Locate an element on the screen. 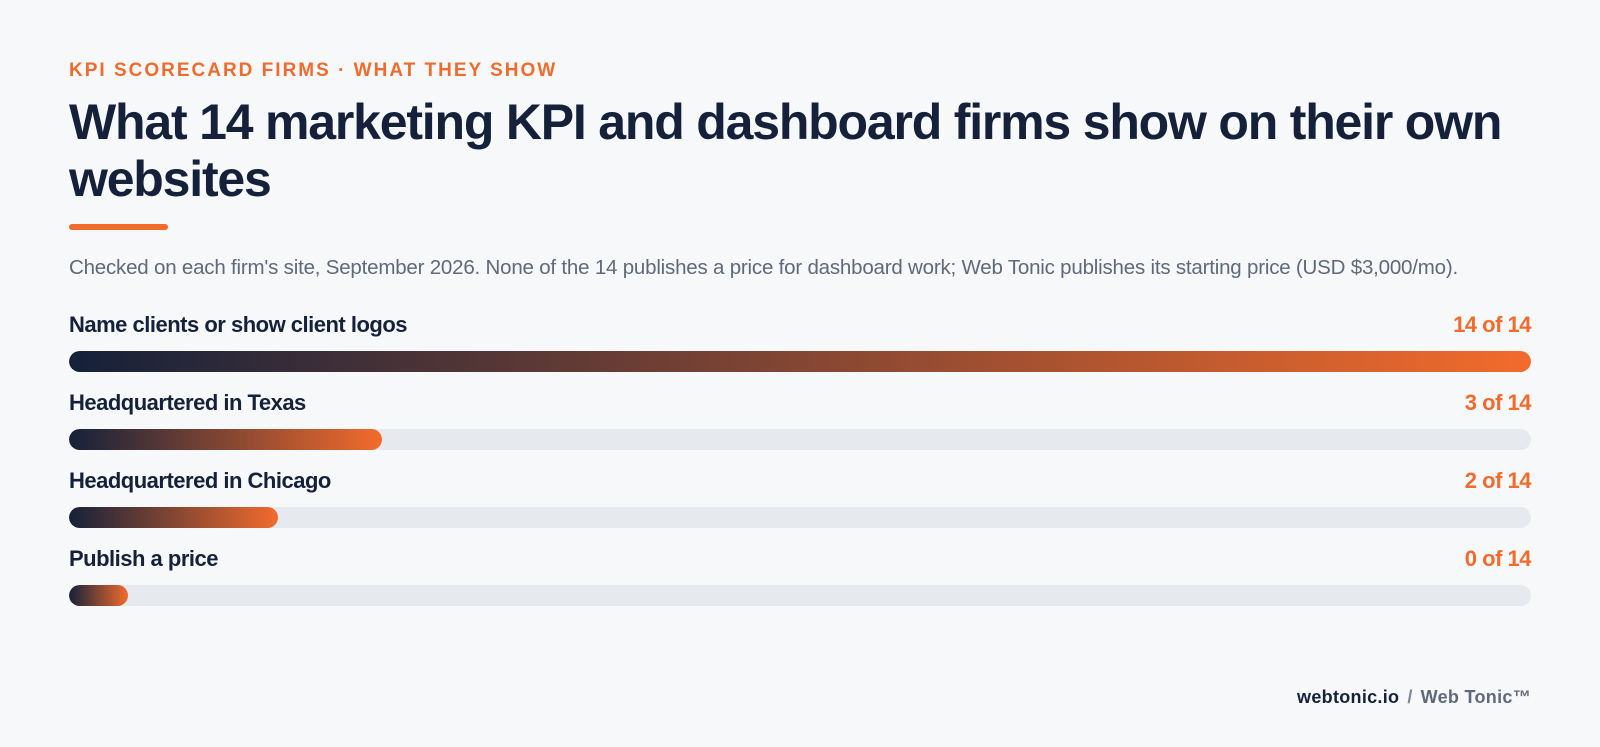 The width and height of the screenshot is (1600, 747). bar-row: Publish a price 0 of 14 is located at coordinates (800, 585).